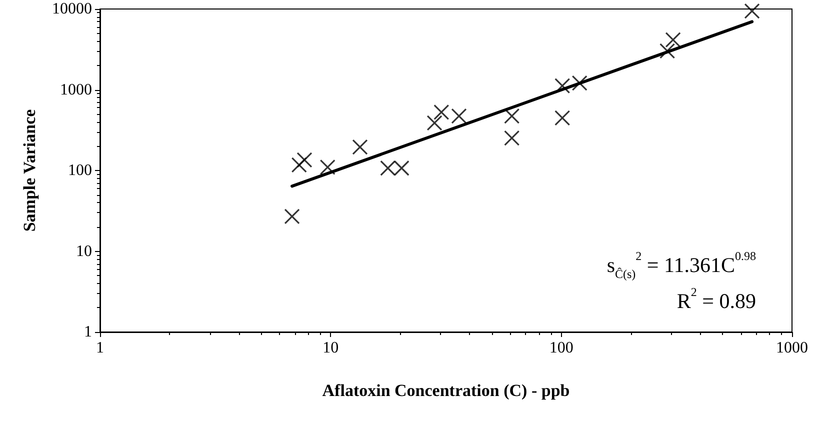 The width and height of the screenshot is (816, 422). I want to click on y-tick-label: 10, so click(84, 251).